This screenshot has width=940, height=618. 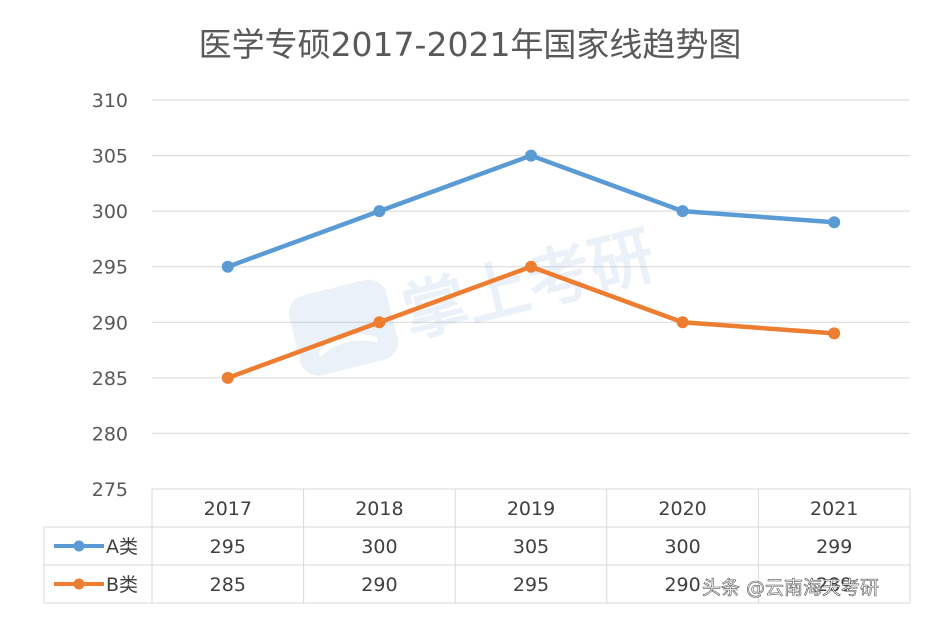 What do you see at coordinates (110, 490) in the screenshot?
I see `y-tick-label: 275` at bounding box center [110, 490].